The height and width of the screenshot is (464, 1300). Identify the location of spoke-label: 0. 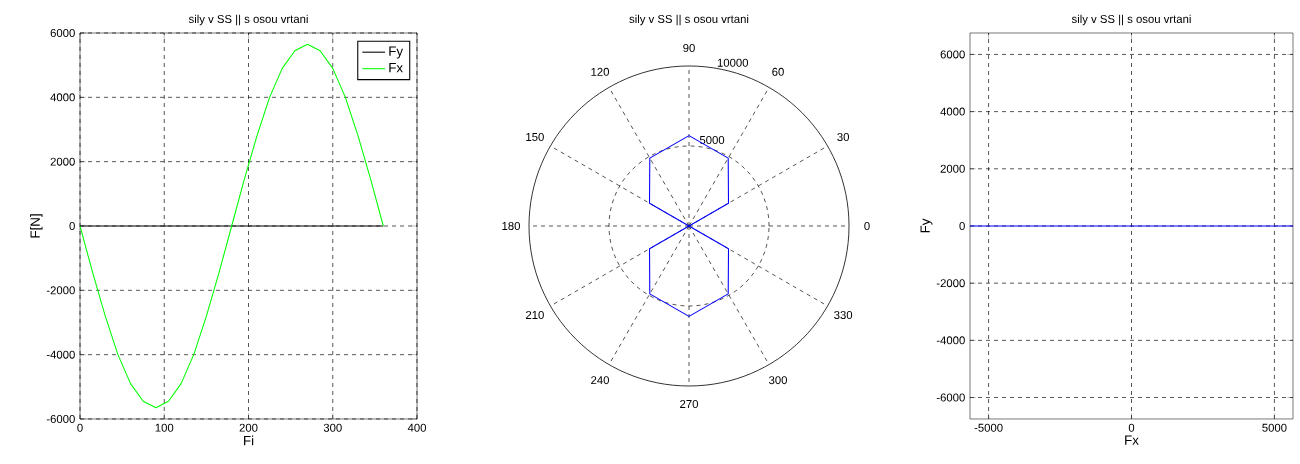
(867, 225).